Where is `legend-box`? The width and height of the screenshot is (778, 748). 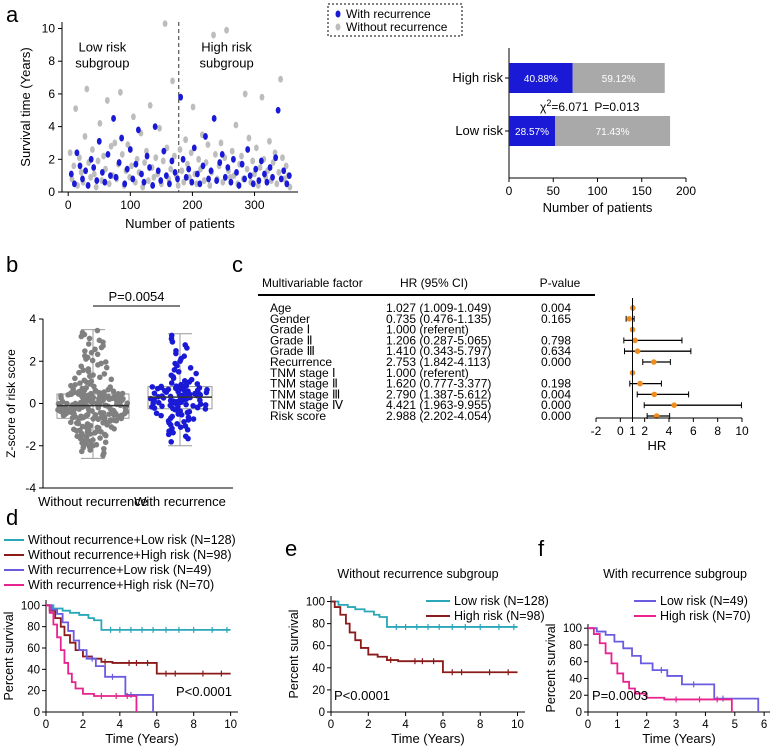 legend-box is located at coordinates (395, 20).